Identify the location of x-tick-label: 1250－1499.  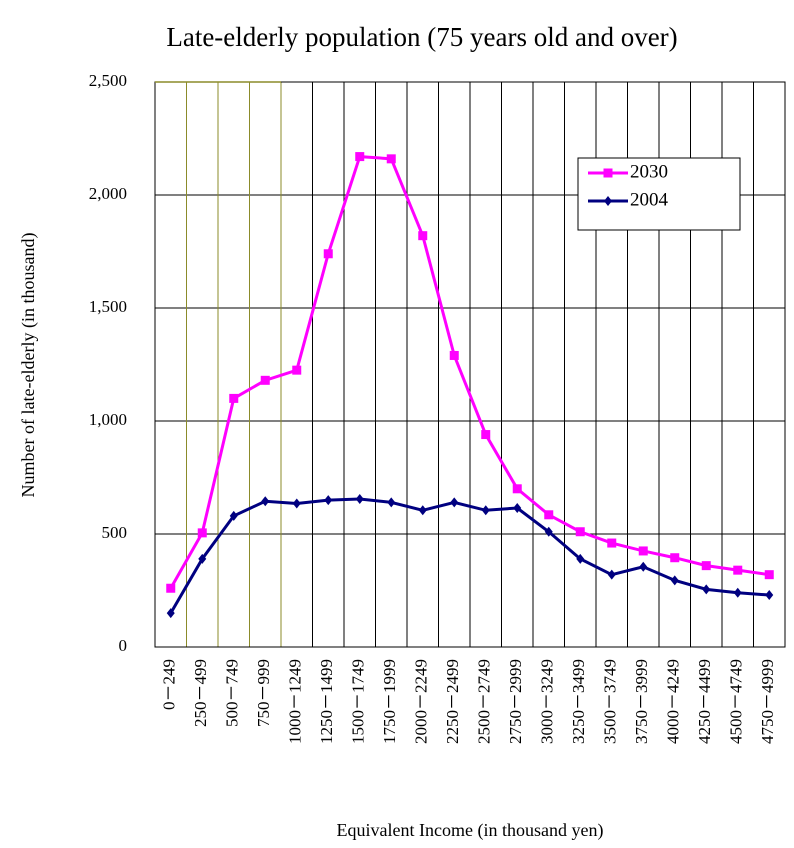
(326, 701).